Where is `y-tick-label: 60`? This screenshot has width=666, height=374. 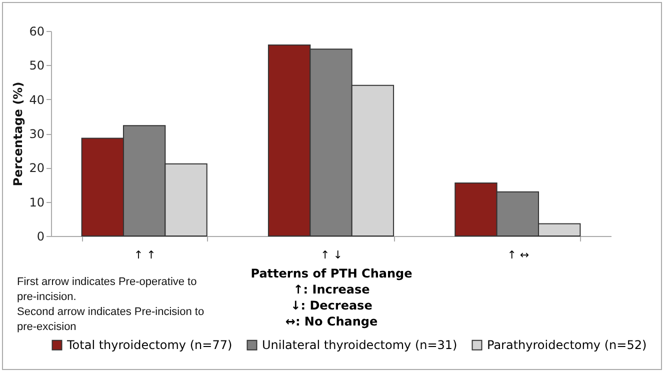
y-tick-label: 60 is located at coordinates (36, 31).